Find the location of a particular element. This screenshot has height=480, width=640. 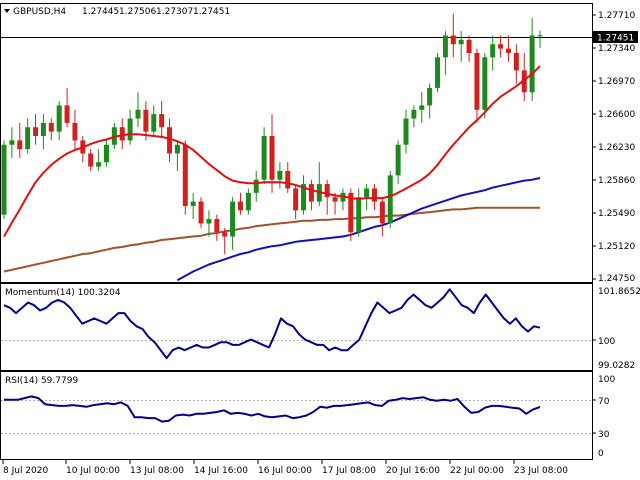

main-y-tick: 1.27340 is located at coordinates (616, 49).